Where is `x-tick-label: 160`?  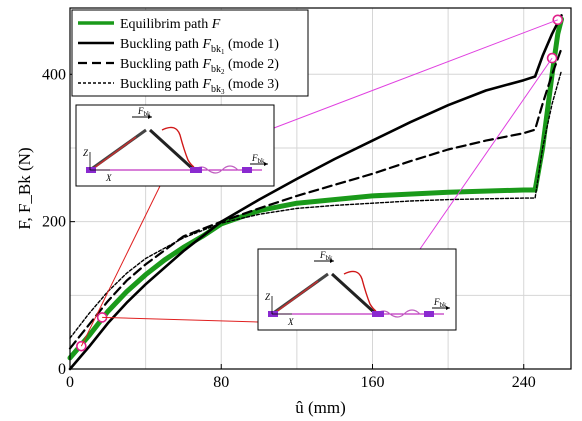
x-tick-label: 160 is located at coordinates (372, 382).